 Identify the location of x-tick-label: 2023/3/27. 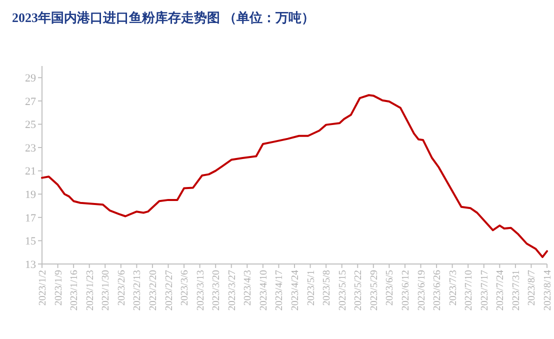
(232, 290).